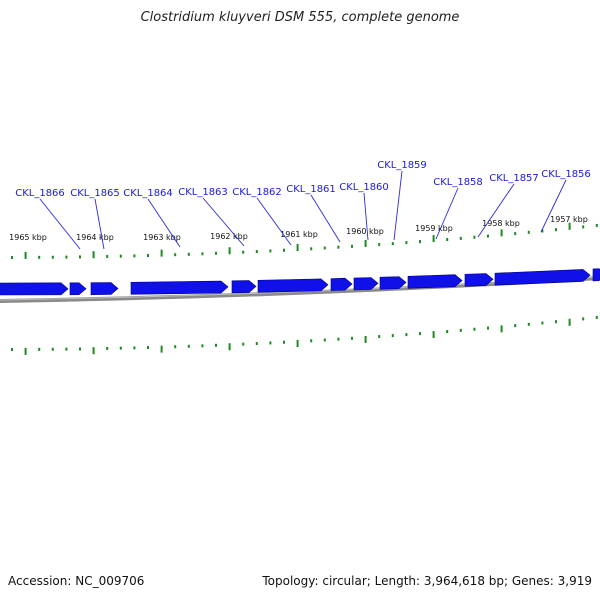  What do you see at coordinates (458, 182) in the screenshot?
I see `gene-label: CKL_1858` at bounding box center [458, 182].